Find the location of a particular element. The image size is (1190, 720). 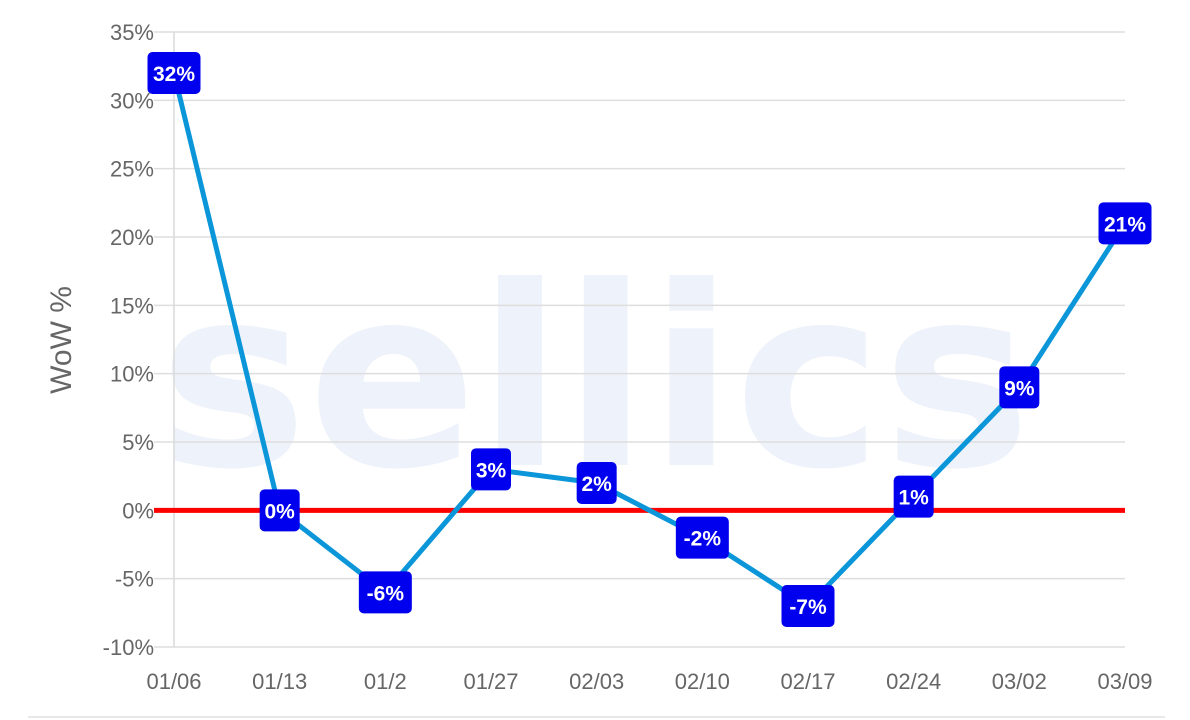

data-point: 21% is located at coordinates (1125, 223).